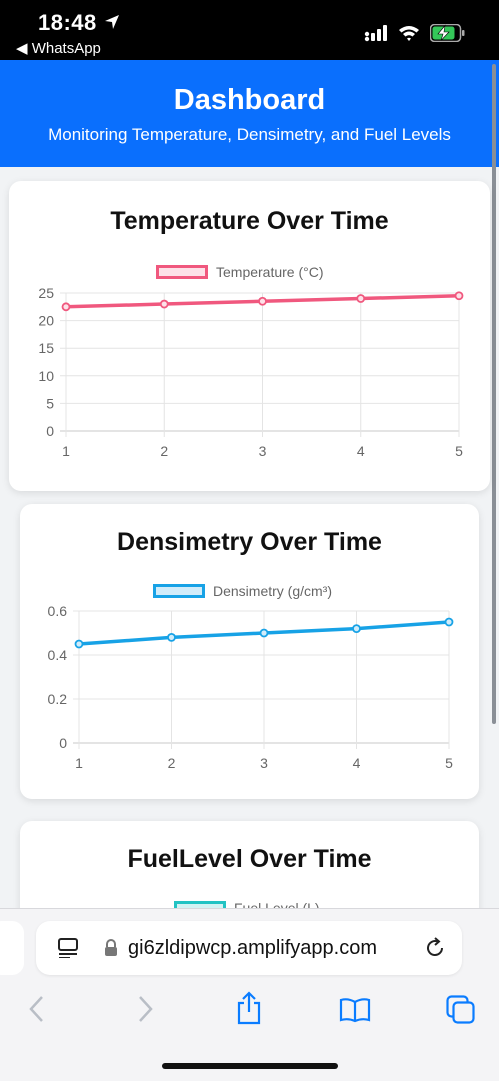 The height and width of the screenshot is (1081, 499). Describe the element at coordinates (182, 272) in the screenshot. I see `temperature-legend-swatch` at that location.